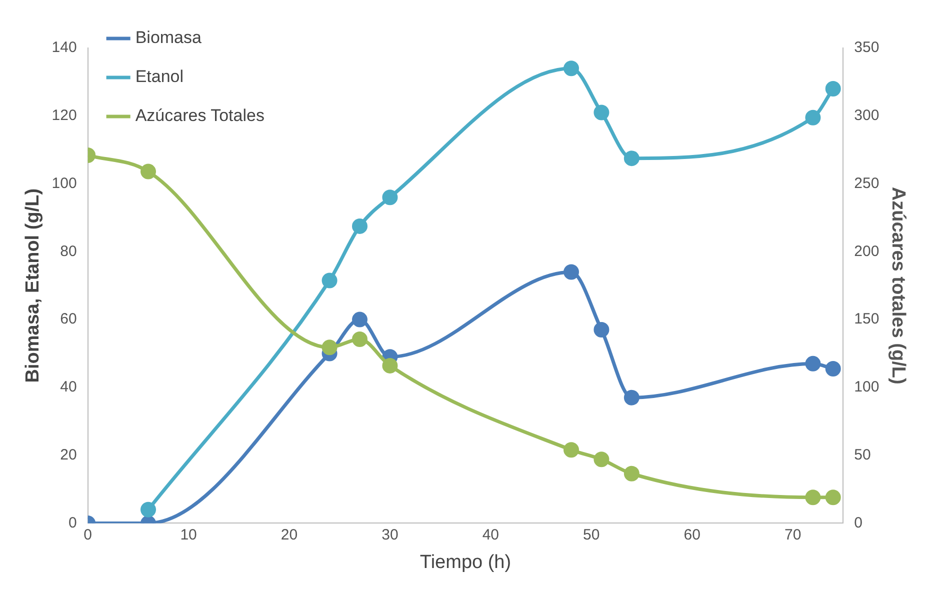  I want to click on y-tick-label: 40, so click(68, 387).